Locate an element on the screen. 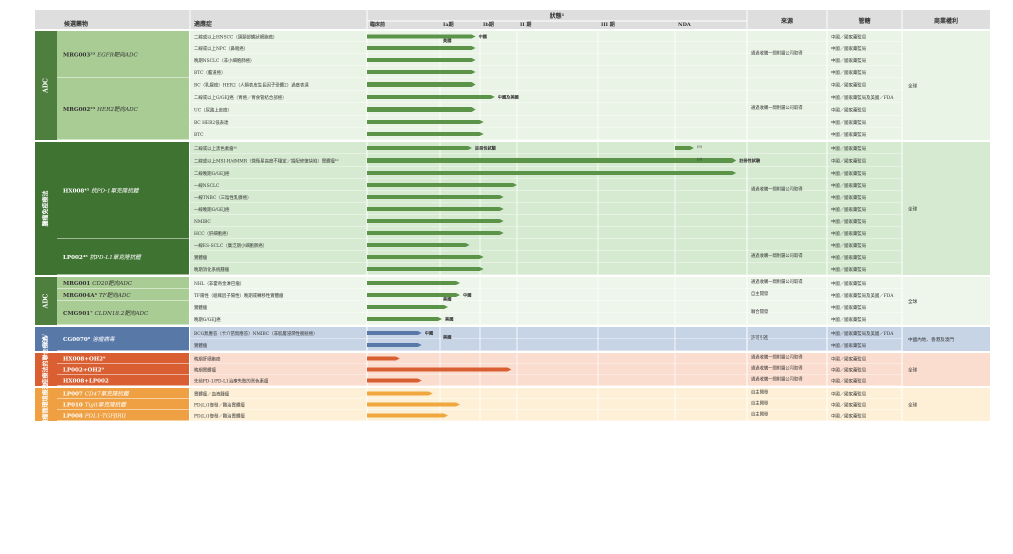 The width and height of the screenshot is (1013, 554). candidate-target-text: CLDN18.2靶向ADC is located at coordinates (122, 313).